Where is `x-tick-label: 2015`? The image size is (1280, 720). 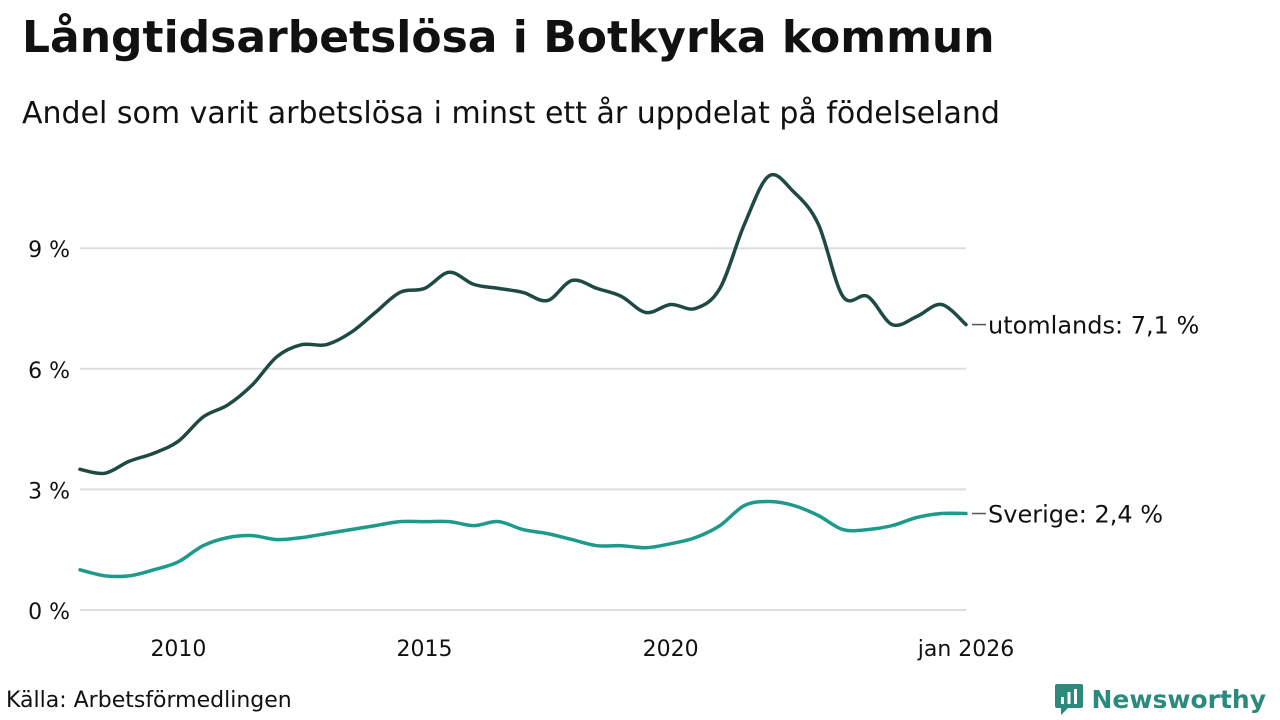 x-tick-label: 2015 is located at coordinates (425, 649).